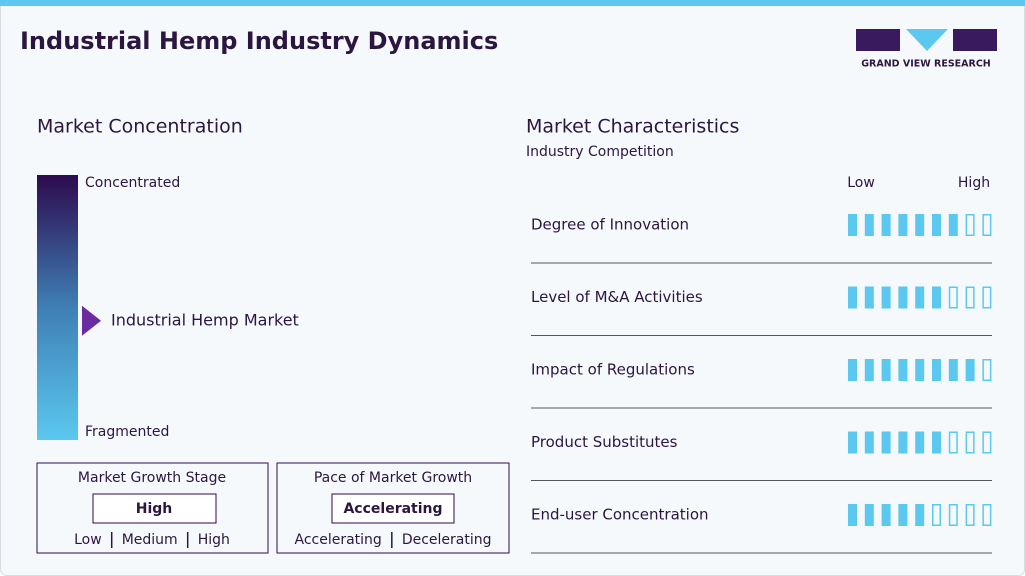 The image size is (1025, 576). What do you see at coordinates (974, 183) in the screenshot?
I see `scale-high: High` at bounding box center [974, 183].